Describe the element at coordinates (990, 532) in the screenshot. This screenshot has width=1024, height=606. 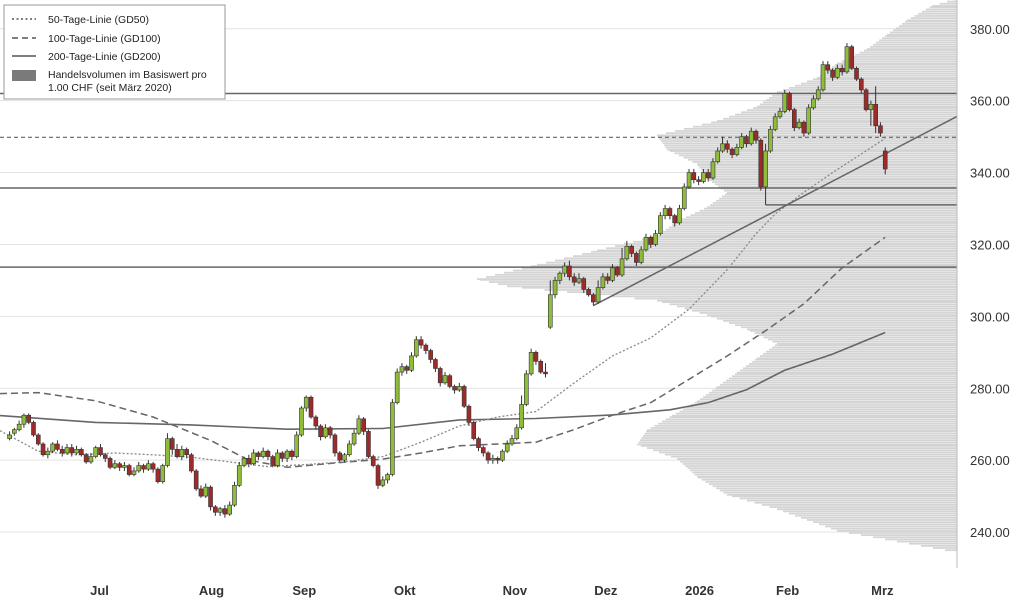
I see `y-tick-label: 240.00` at that location.